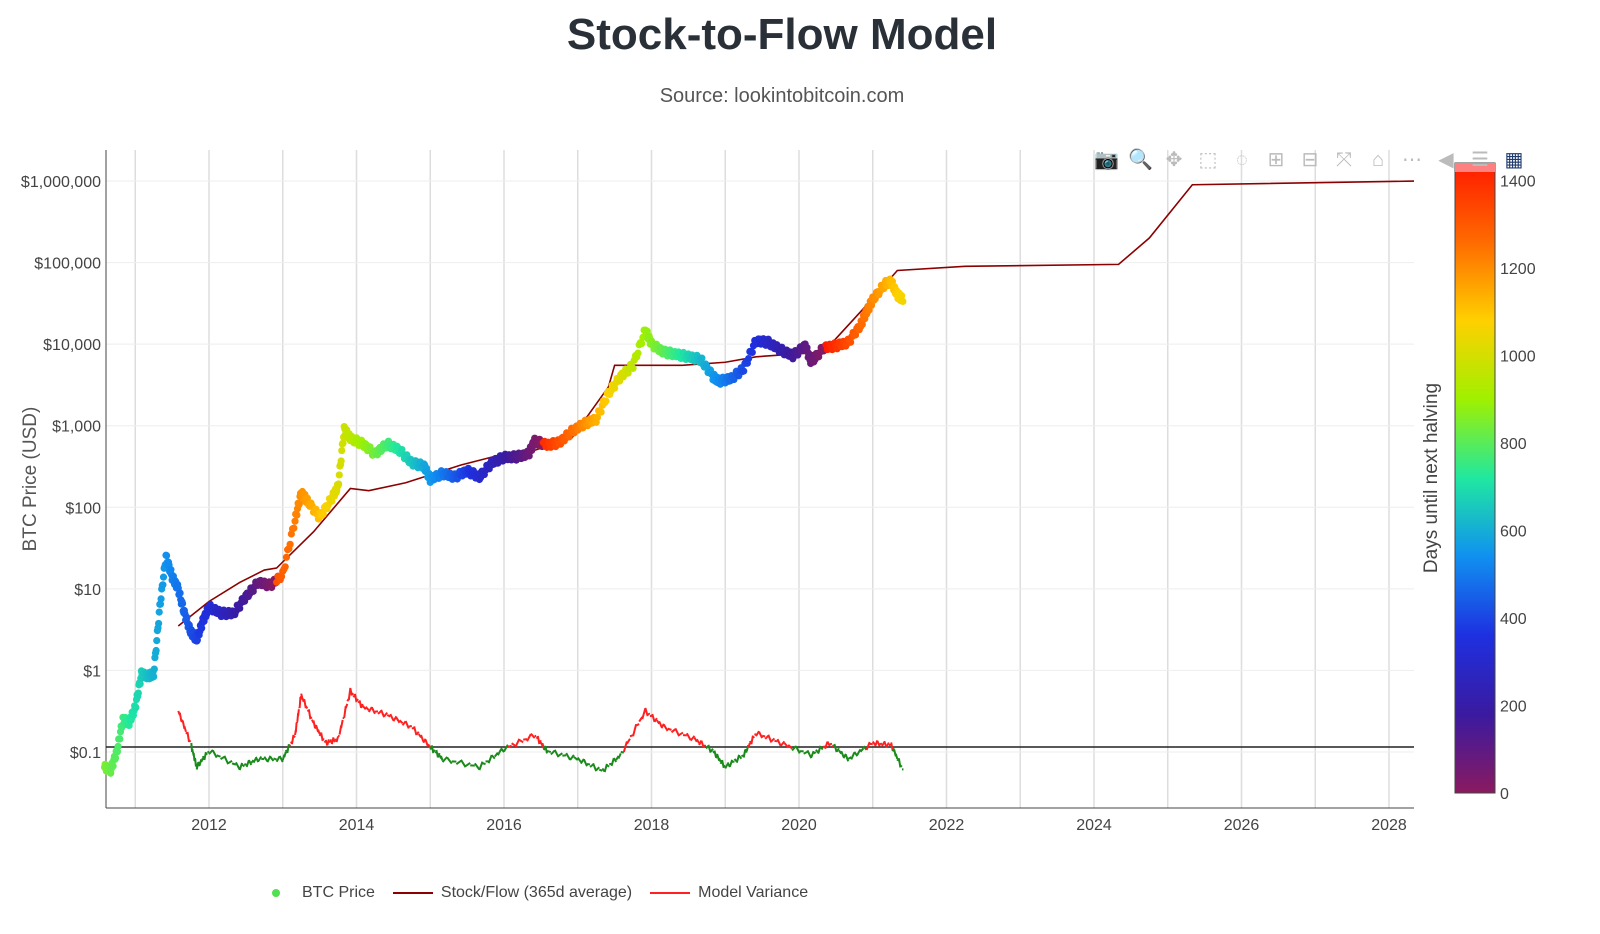  Describe the element at coordinates (799, 825) in the screenshot. I see `x-tick-label: 2020` at that location.